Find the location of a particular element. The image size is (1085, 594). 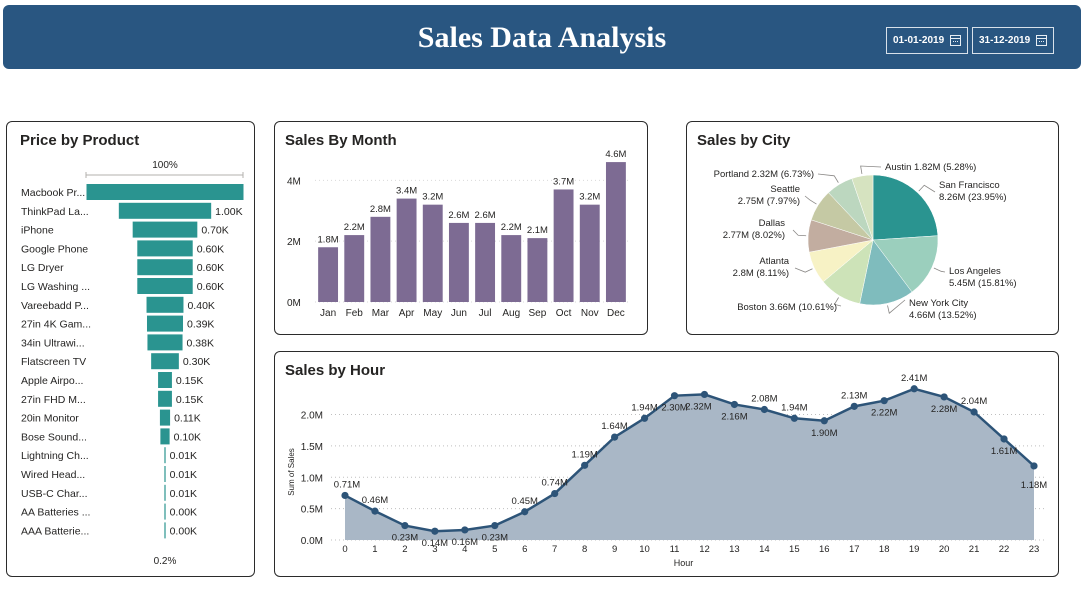

city-value-label: 8.26M (23.95%) is located at coordinates (973, 197).